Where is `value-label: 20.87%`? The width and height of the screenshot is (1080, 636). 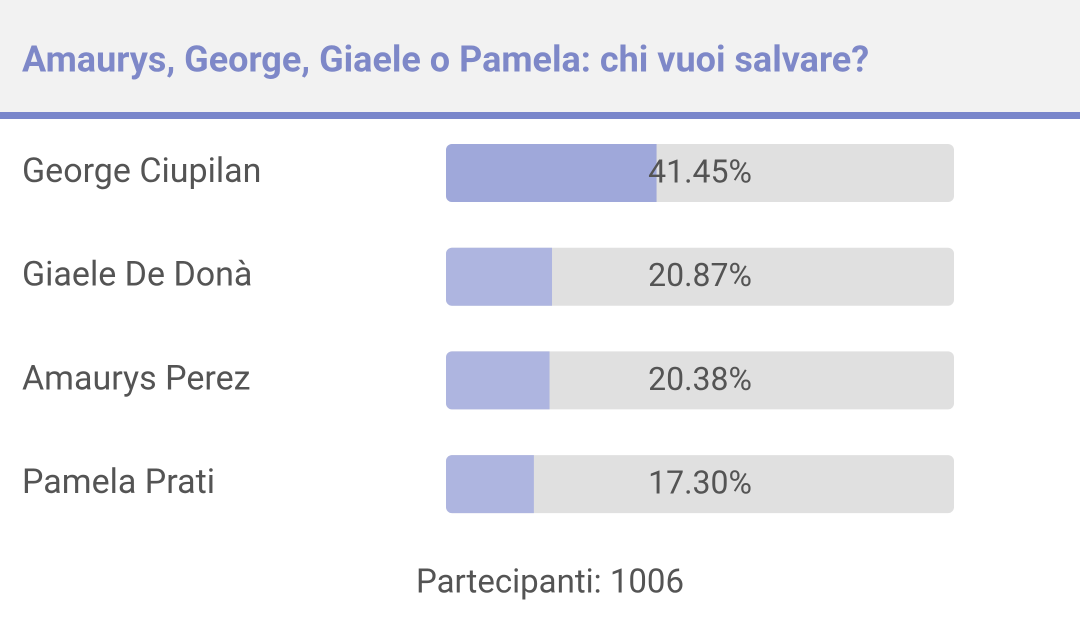
value-label: 20.87% is located at coordinates (700, 275).